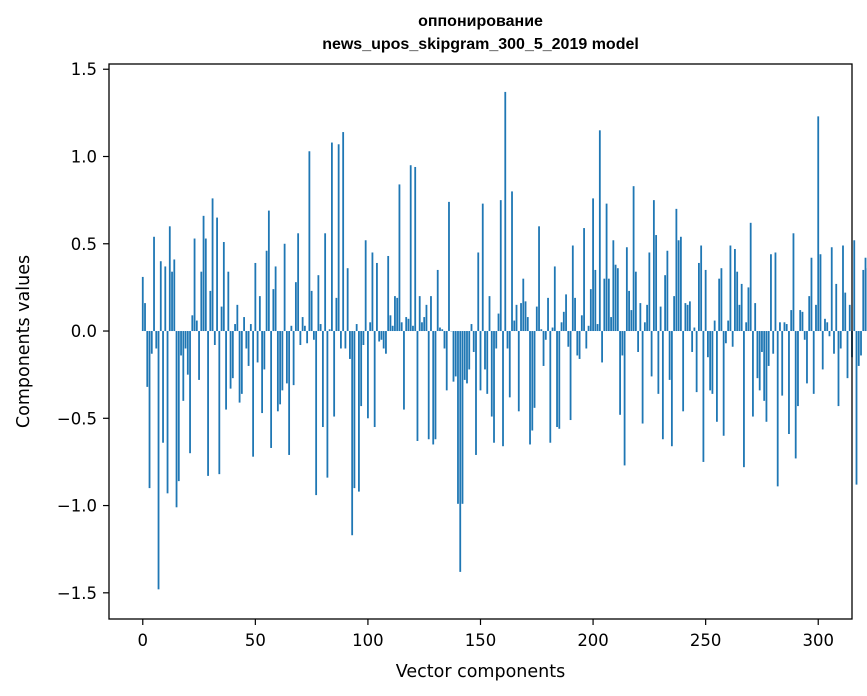 This screenshot has width=867, height=696. What do you see at coordinates (486, 634) in the screenshot?
I see `x-axis: 0 50 100 150 200 250 300` at bounding box center [486, 634].